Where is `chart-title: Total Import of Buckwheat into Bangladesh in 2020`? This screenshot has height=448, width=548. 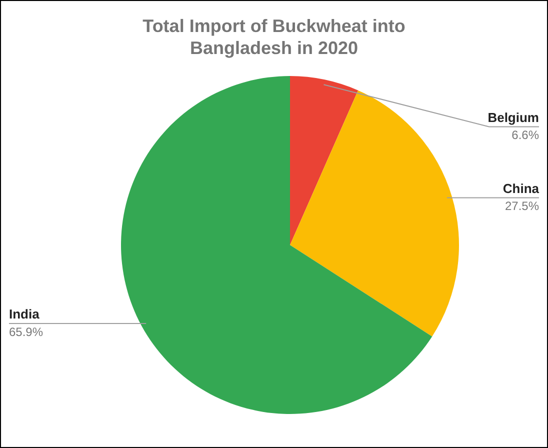
chart-title: Total Import of Buckwheat into Bangladesh in 2020 is located at coordinates (274, 37).